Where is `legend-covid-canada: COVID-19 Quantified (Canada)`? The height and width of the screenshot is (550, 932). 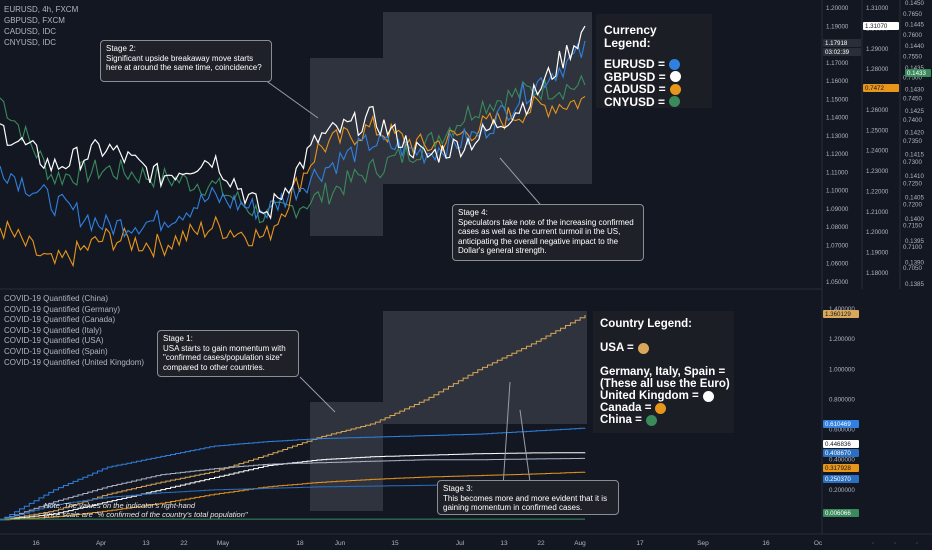 legend-covid-canada: COVID-19 Quantified (Canada) is located at coordinates (60, 320).